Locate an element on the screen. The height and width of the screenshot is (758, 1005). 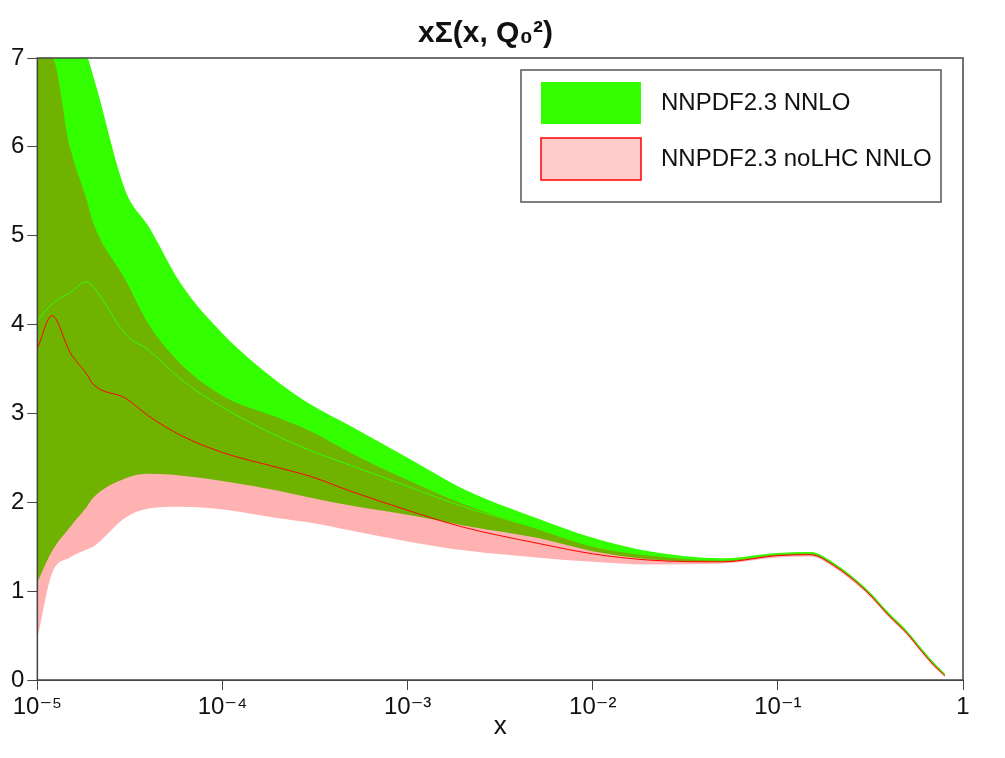
y-tick-label: 6 is located at coordinates (17, 145).